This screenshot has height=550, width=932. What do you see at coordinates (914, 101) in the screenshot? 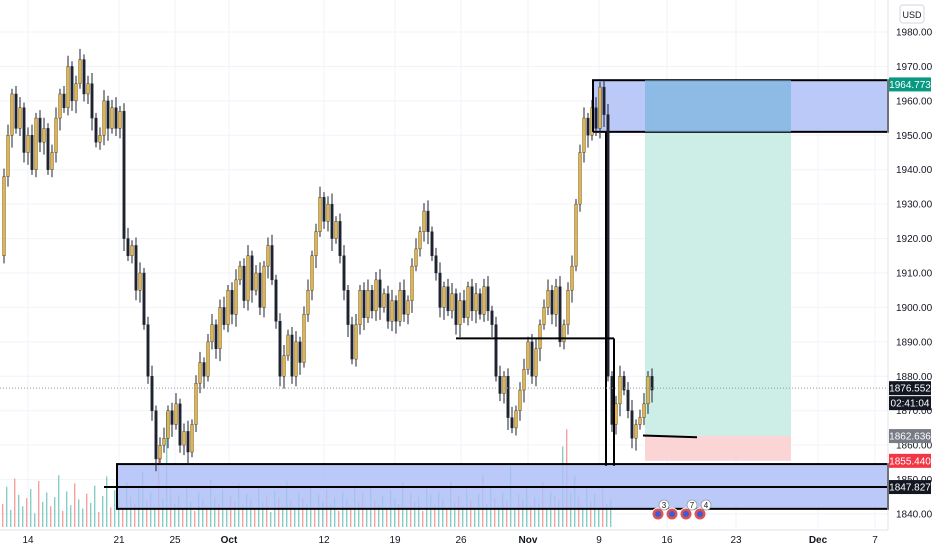
I see `y-tick-label: 1960.000` at bounding box center [914, 101].